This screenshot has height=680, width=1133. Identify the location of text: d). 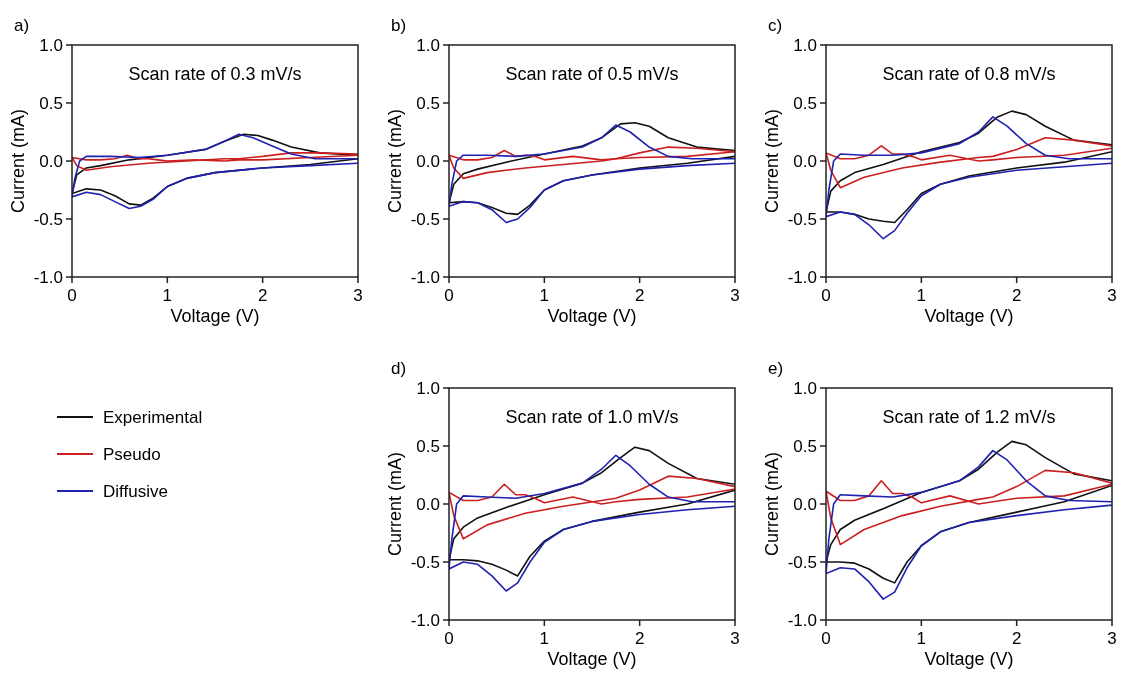
(399, 368).